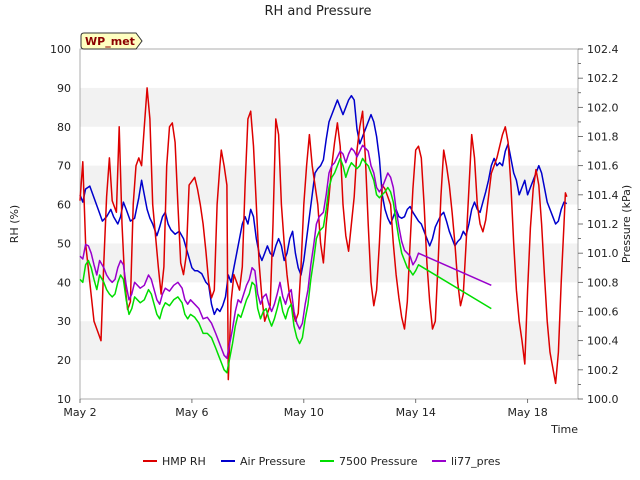 The image size is (640, 480). Describe the element at coordinates (416, 412) in the screenshot. I see `x-tick-label: May 14` at that location.